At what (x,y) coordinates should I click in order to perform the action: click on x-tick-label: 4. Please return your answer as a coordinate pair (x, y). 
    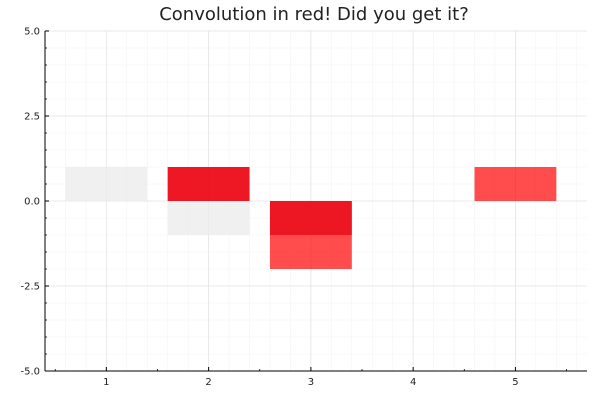
    Looking at the image, I should click on (413, 382).